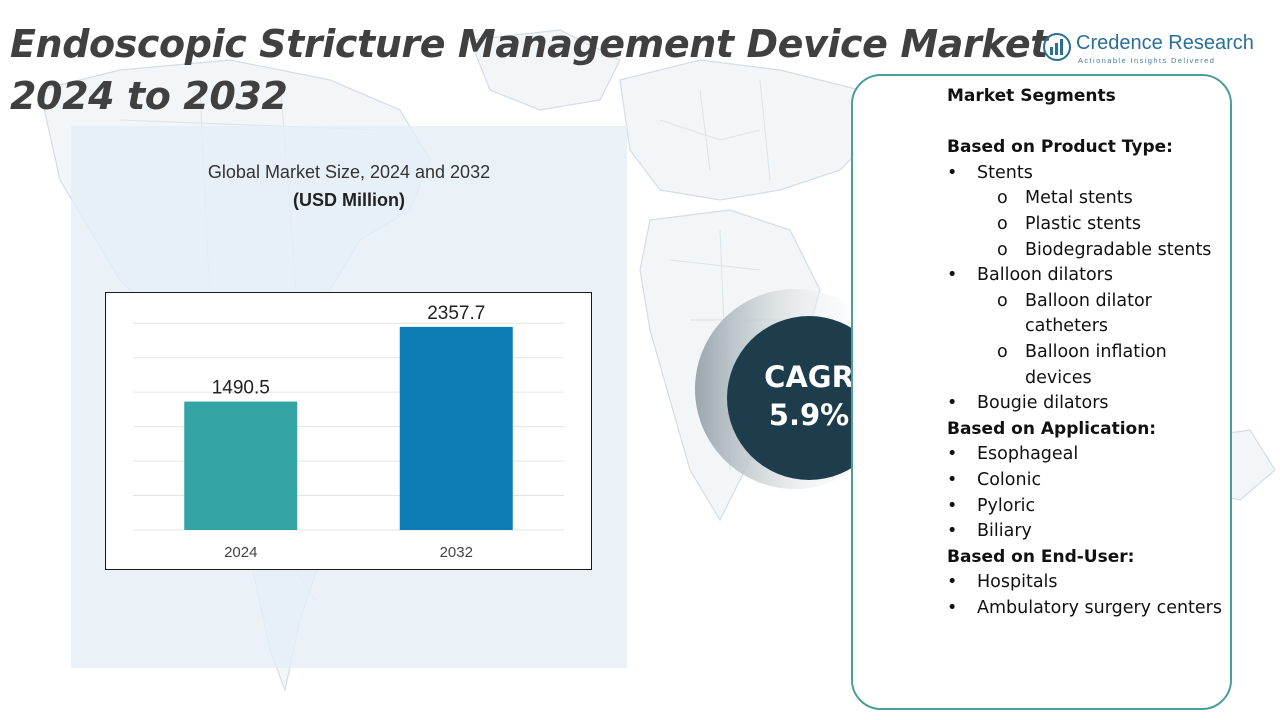 The height and width of the screenshot is (720, 1280). I want to click on chart-frame, so click(348, 431).